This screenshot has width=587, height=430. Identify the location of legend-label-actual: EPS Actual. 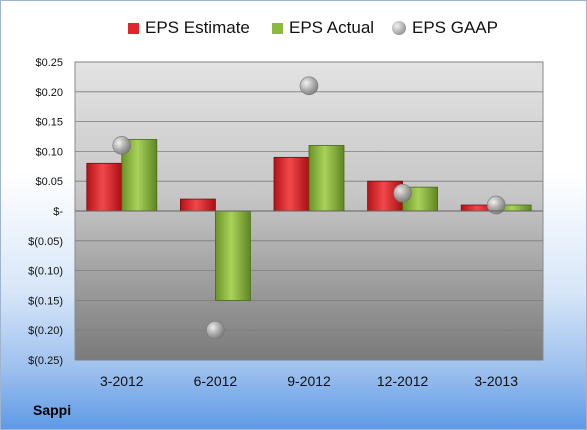
(332, 27).